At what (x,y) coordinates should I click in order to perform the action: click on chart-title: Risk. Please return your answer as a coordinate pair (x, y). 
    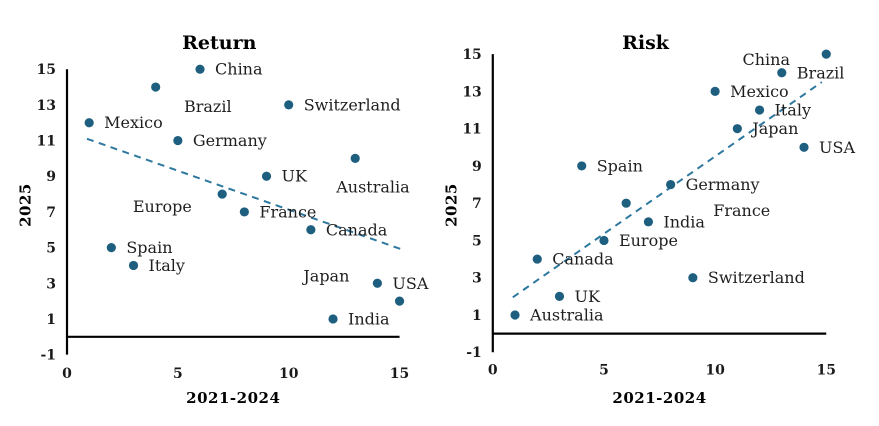
    Looking at the image, I should click on (646, 43).